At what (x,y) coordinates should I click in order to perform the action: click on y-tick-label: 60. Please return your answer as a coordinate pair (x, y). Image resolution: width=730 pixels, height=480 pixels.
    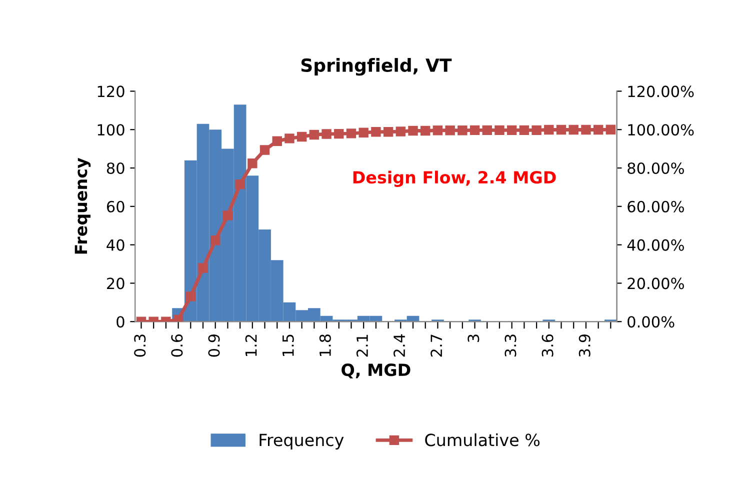
    Looking at the image, I should click on (115, 206).